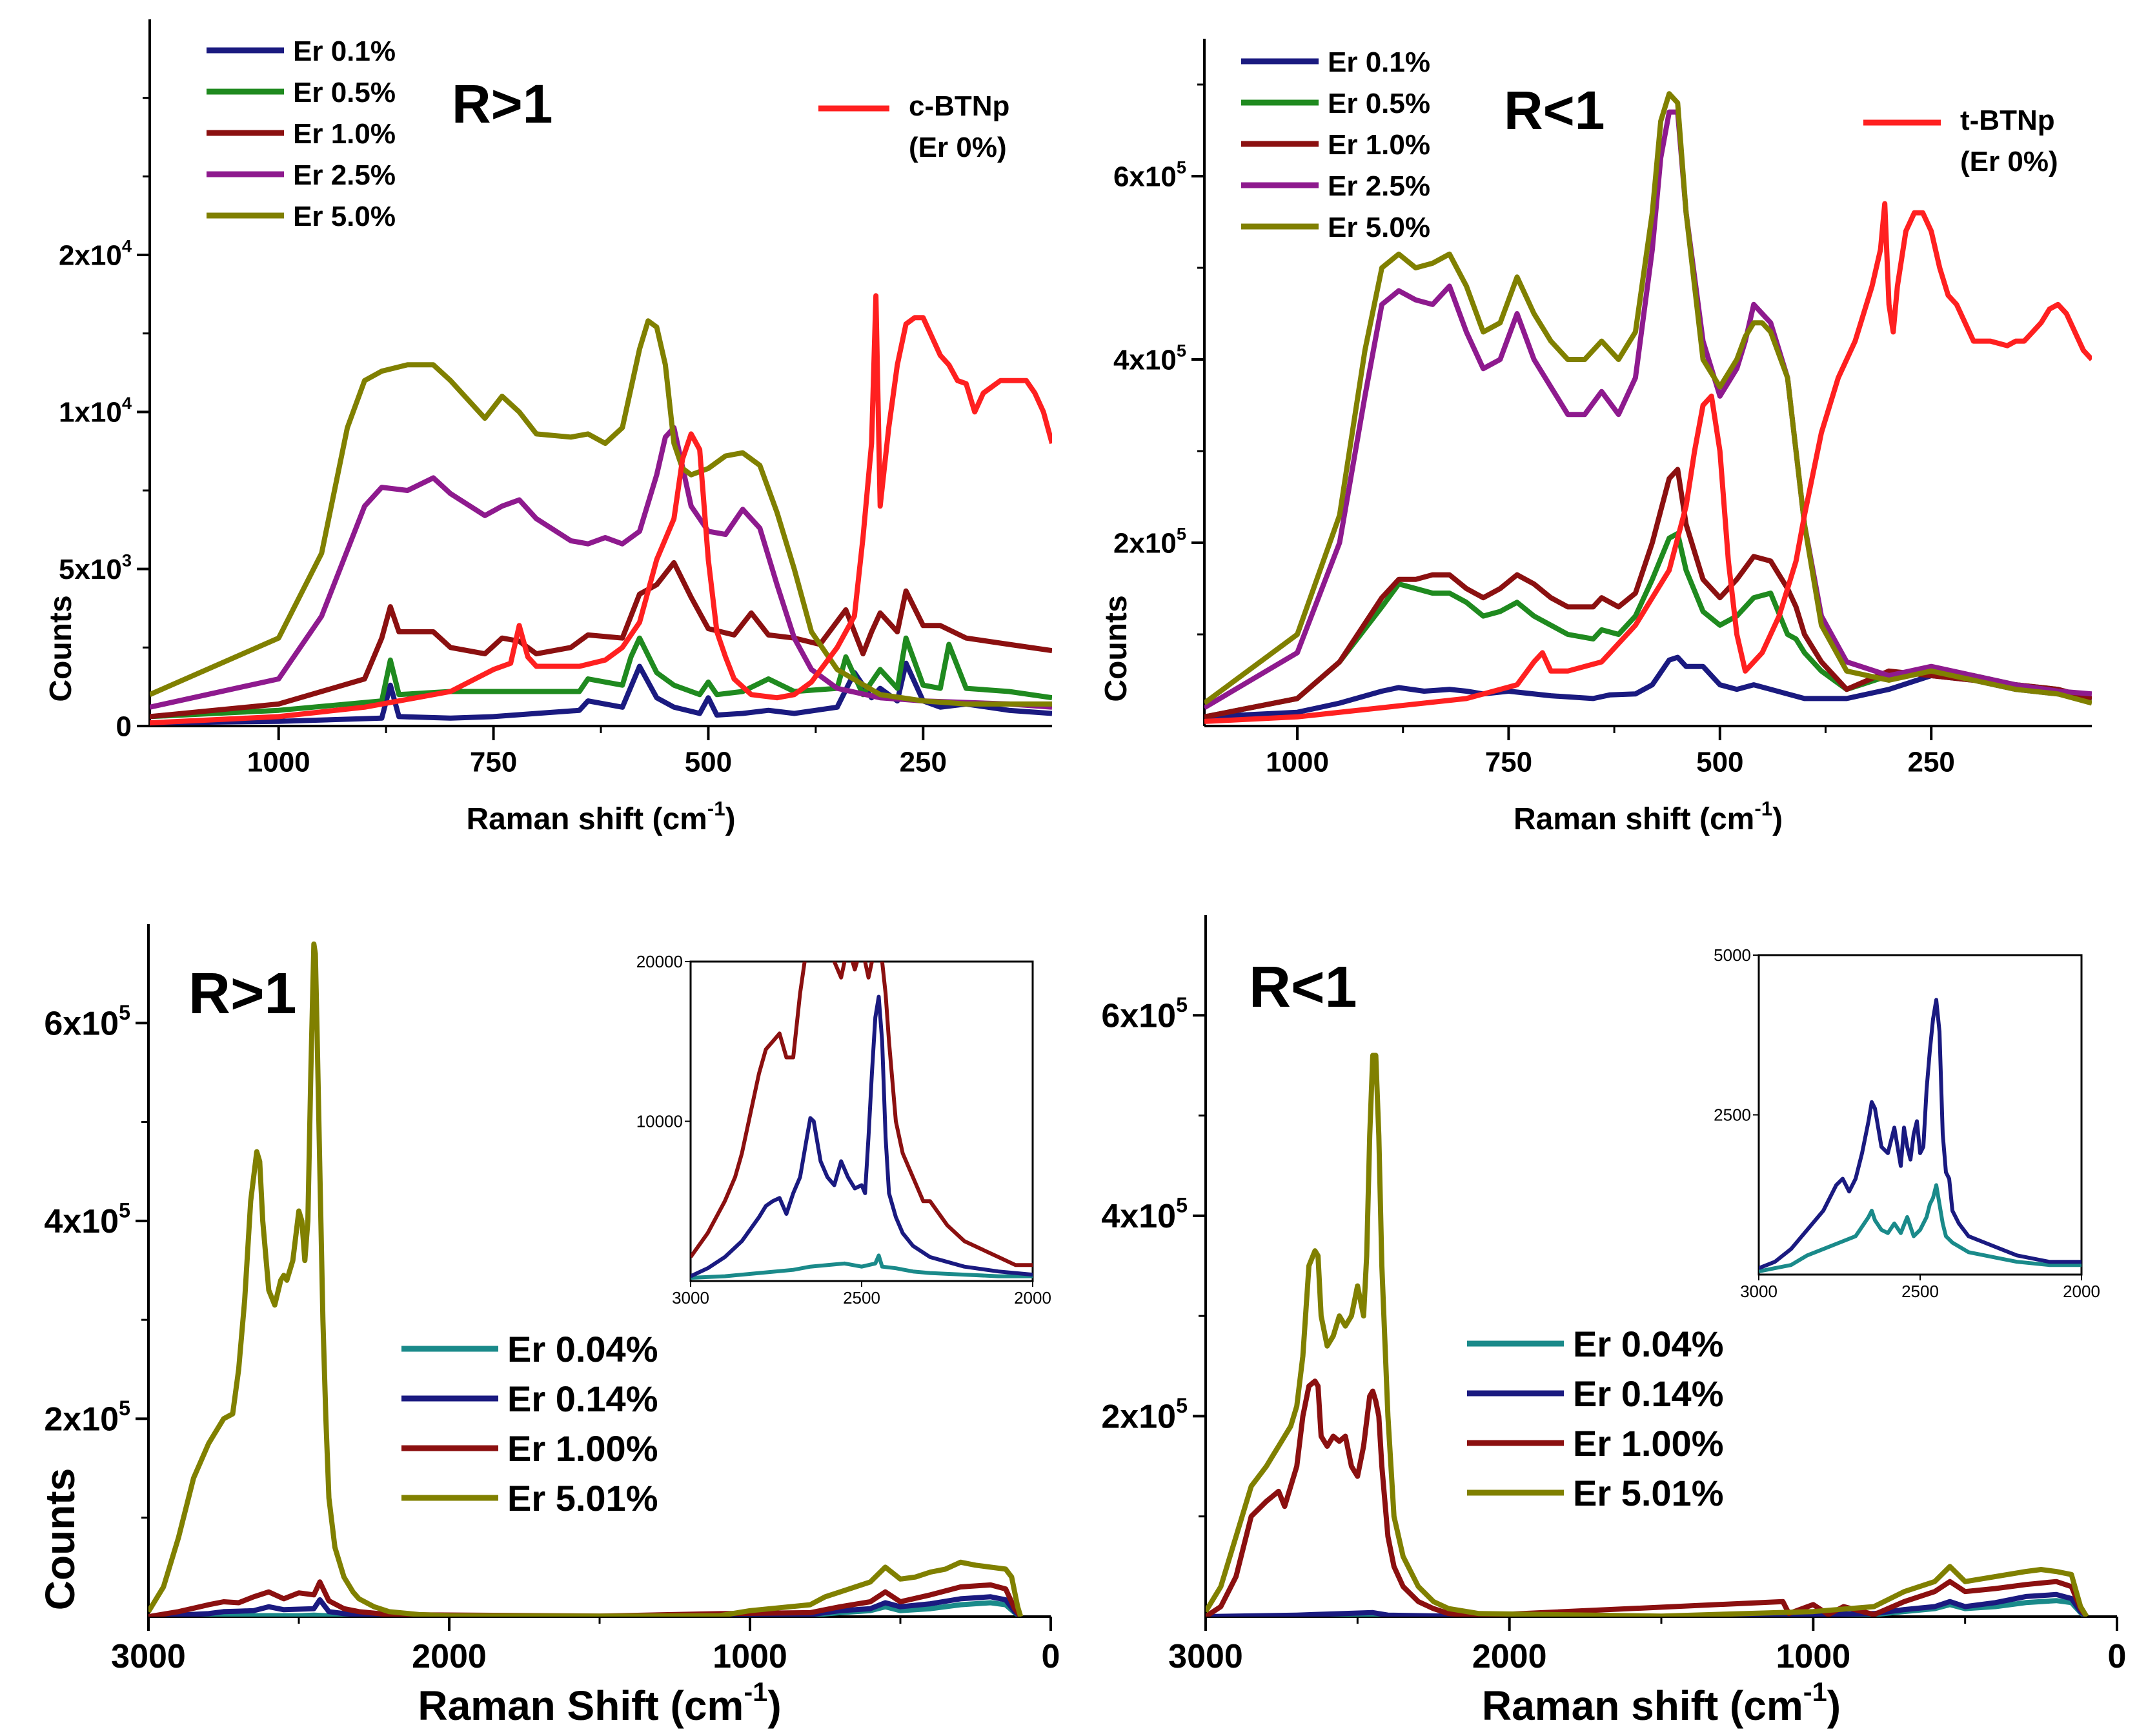 This screenshot has width=2137, height=1736. What do you see at coordinates (124, 726) in the screenshot?
I see `y-tick-label: 0` at bounding box center [124, 726].